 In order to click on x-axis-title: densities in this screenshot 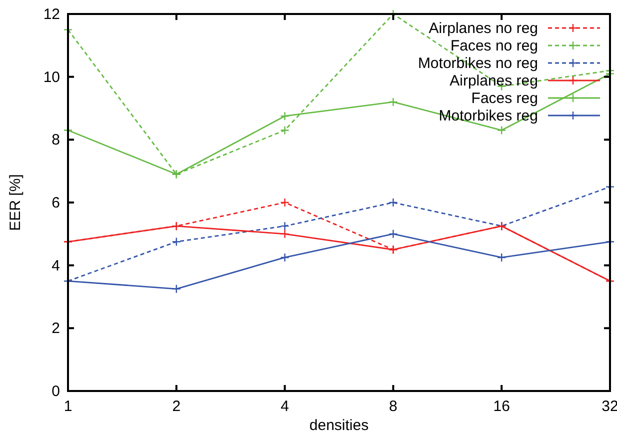, I will do `click(339, 425)`.